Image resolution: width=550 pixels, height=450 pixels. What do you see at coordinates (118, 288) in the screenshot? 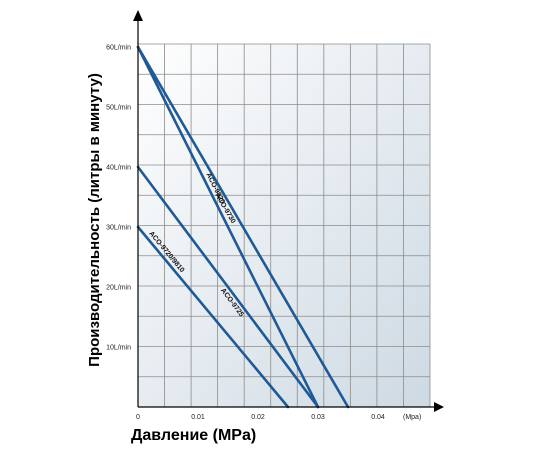
I see `y-tick-label: 20L/min` at bounding box center [118, 288].